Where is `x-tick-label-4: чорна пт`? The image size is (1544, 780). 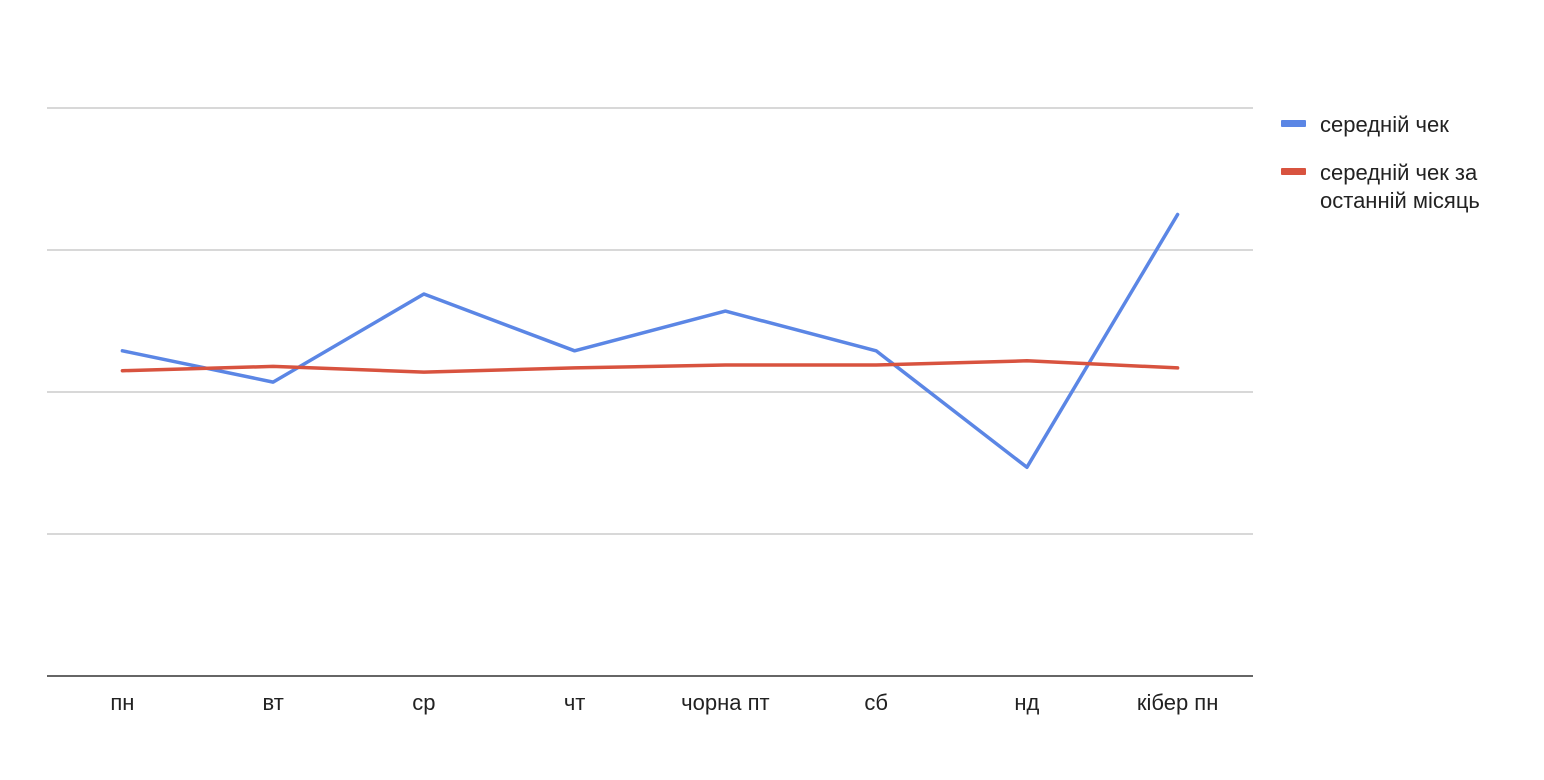
x-tick-label-4: чорна пт is located at coordinates (725, 702).